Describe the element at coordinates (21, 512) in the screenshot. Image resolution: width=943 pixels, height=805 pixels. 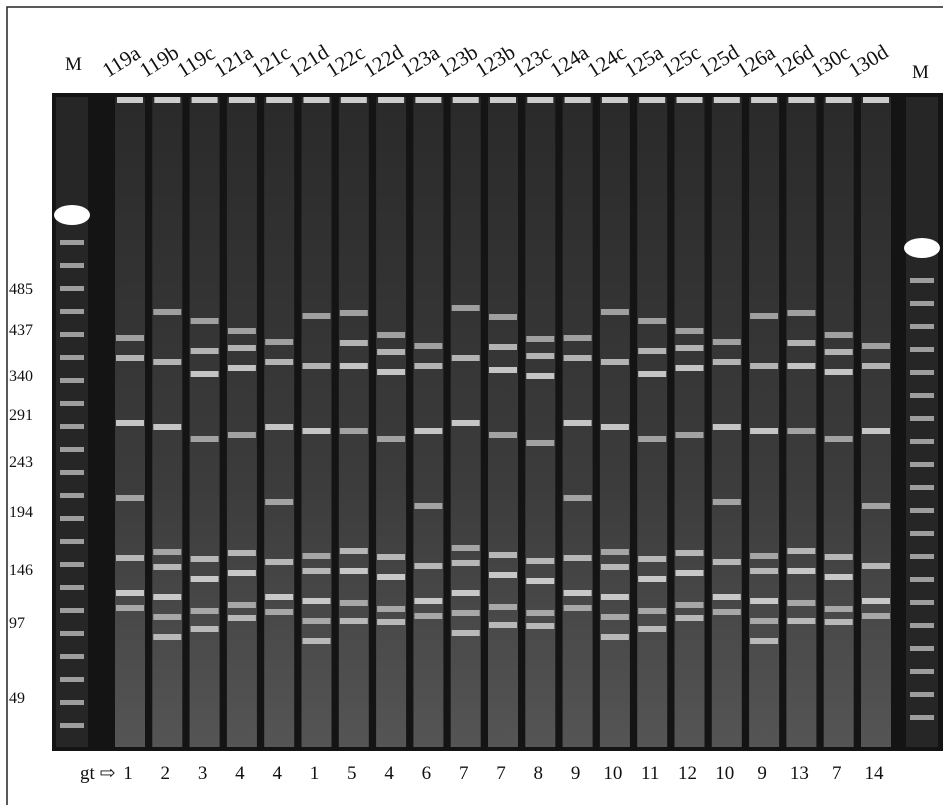
I see `size-label: 194` at that location.